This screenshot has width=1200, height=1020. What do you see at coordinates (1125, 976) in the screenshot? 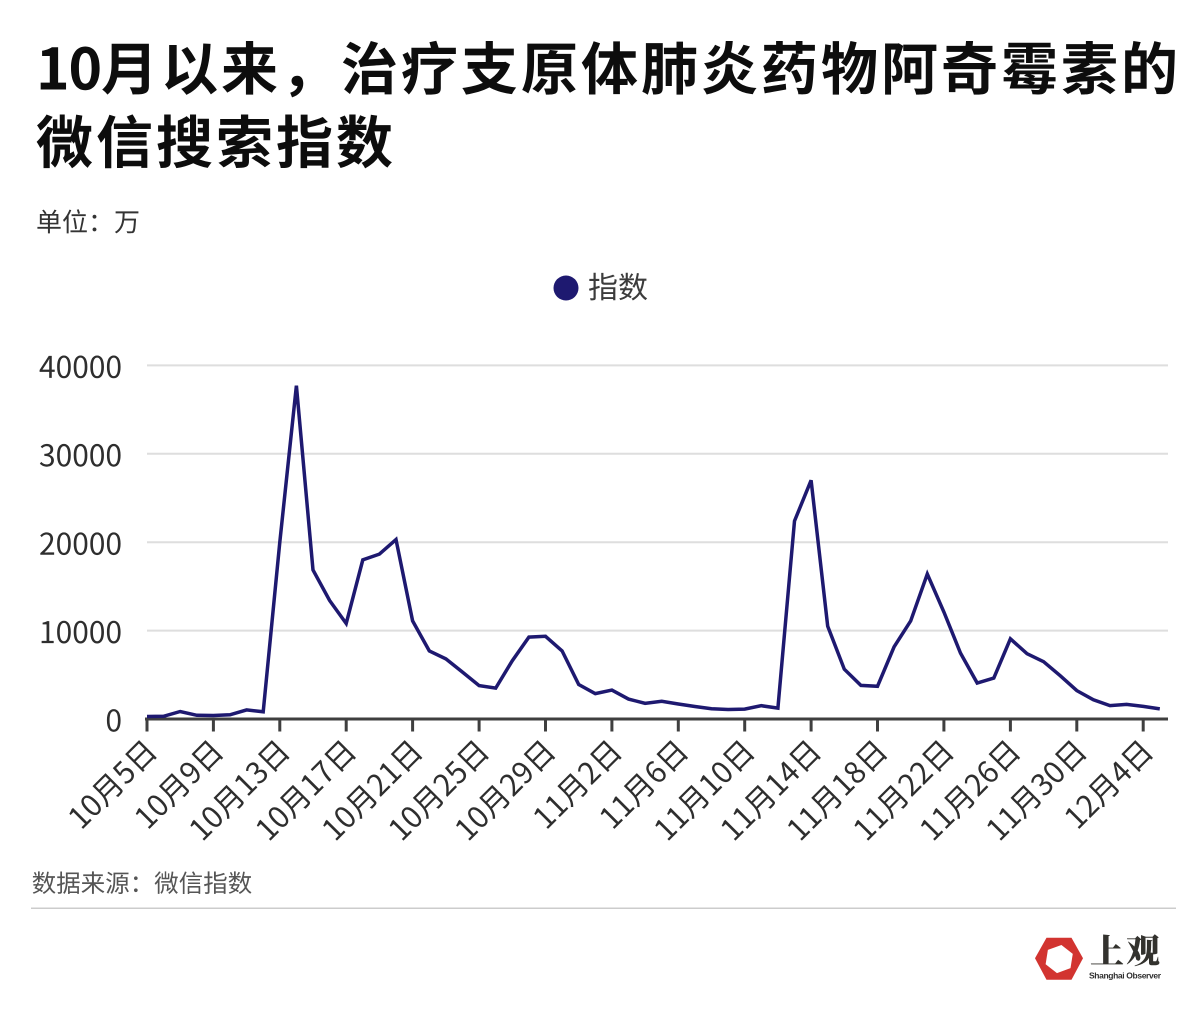
I see `svg-text: Shanghai Observer` at bounding box center [1125, 976].